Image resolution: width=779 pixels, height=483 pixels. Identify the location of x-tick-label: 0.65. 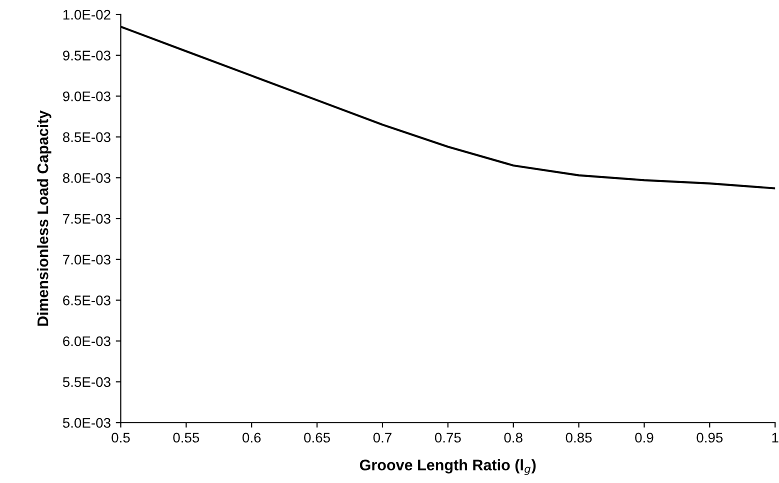
(317, 437).